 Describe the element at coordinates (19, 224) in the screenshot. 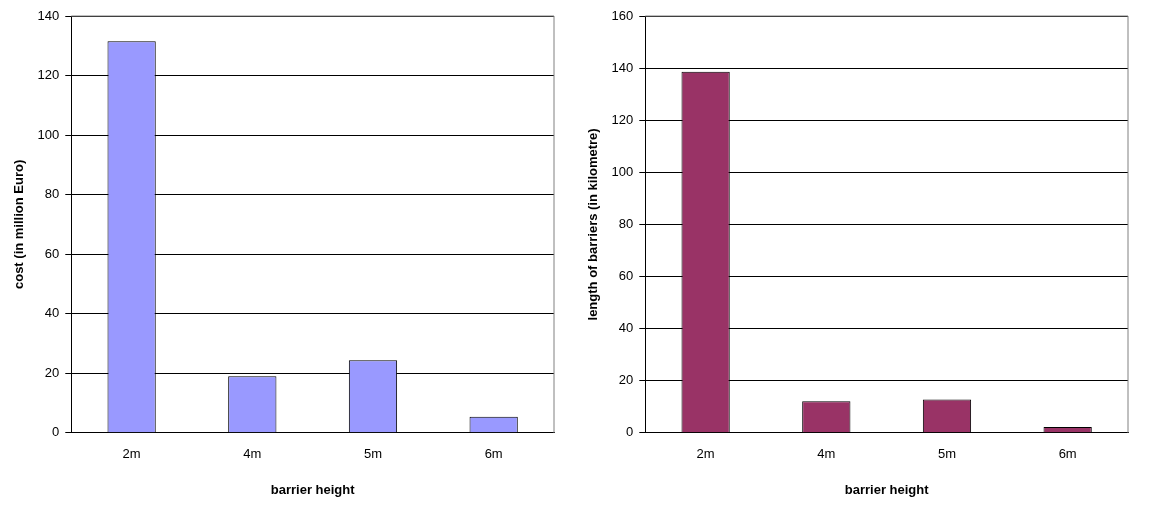

I see `y-axis-title: cost (in million Euro)` at that location.